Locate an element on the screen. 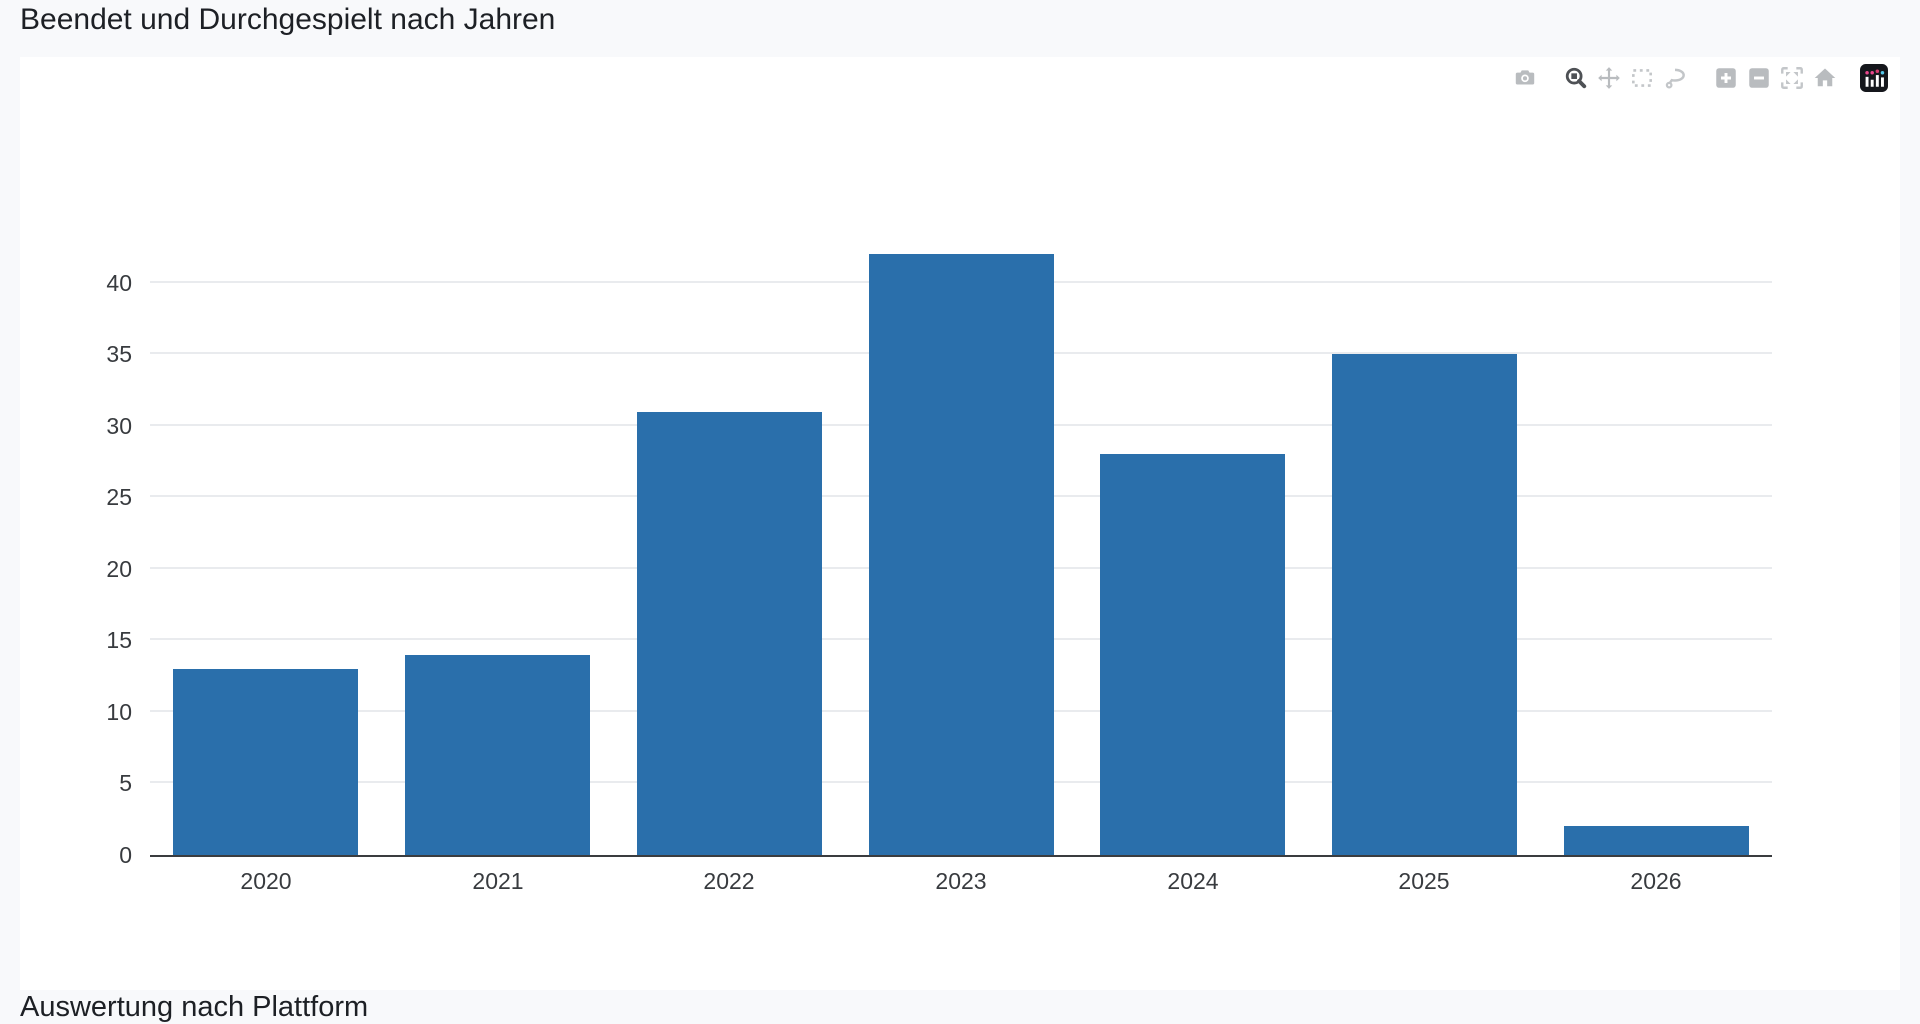 Image resolution: width=1920 pixels, height=1024 pixels. x-tick-label: 2026 is located at coordinates (1656, 881).